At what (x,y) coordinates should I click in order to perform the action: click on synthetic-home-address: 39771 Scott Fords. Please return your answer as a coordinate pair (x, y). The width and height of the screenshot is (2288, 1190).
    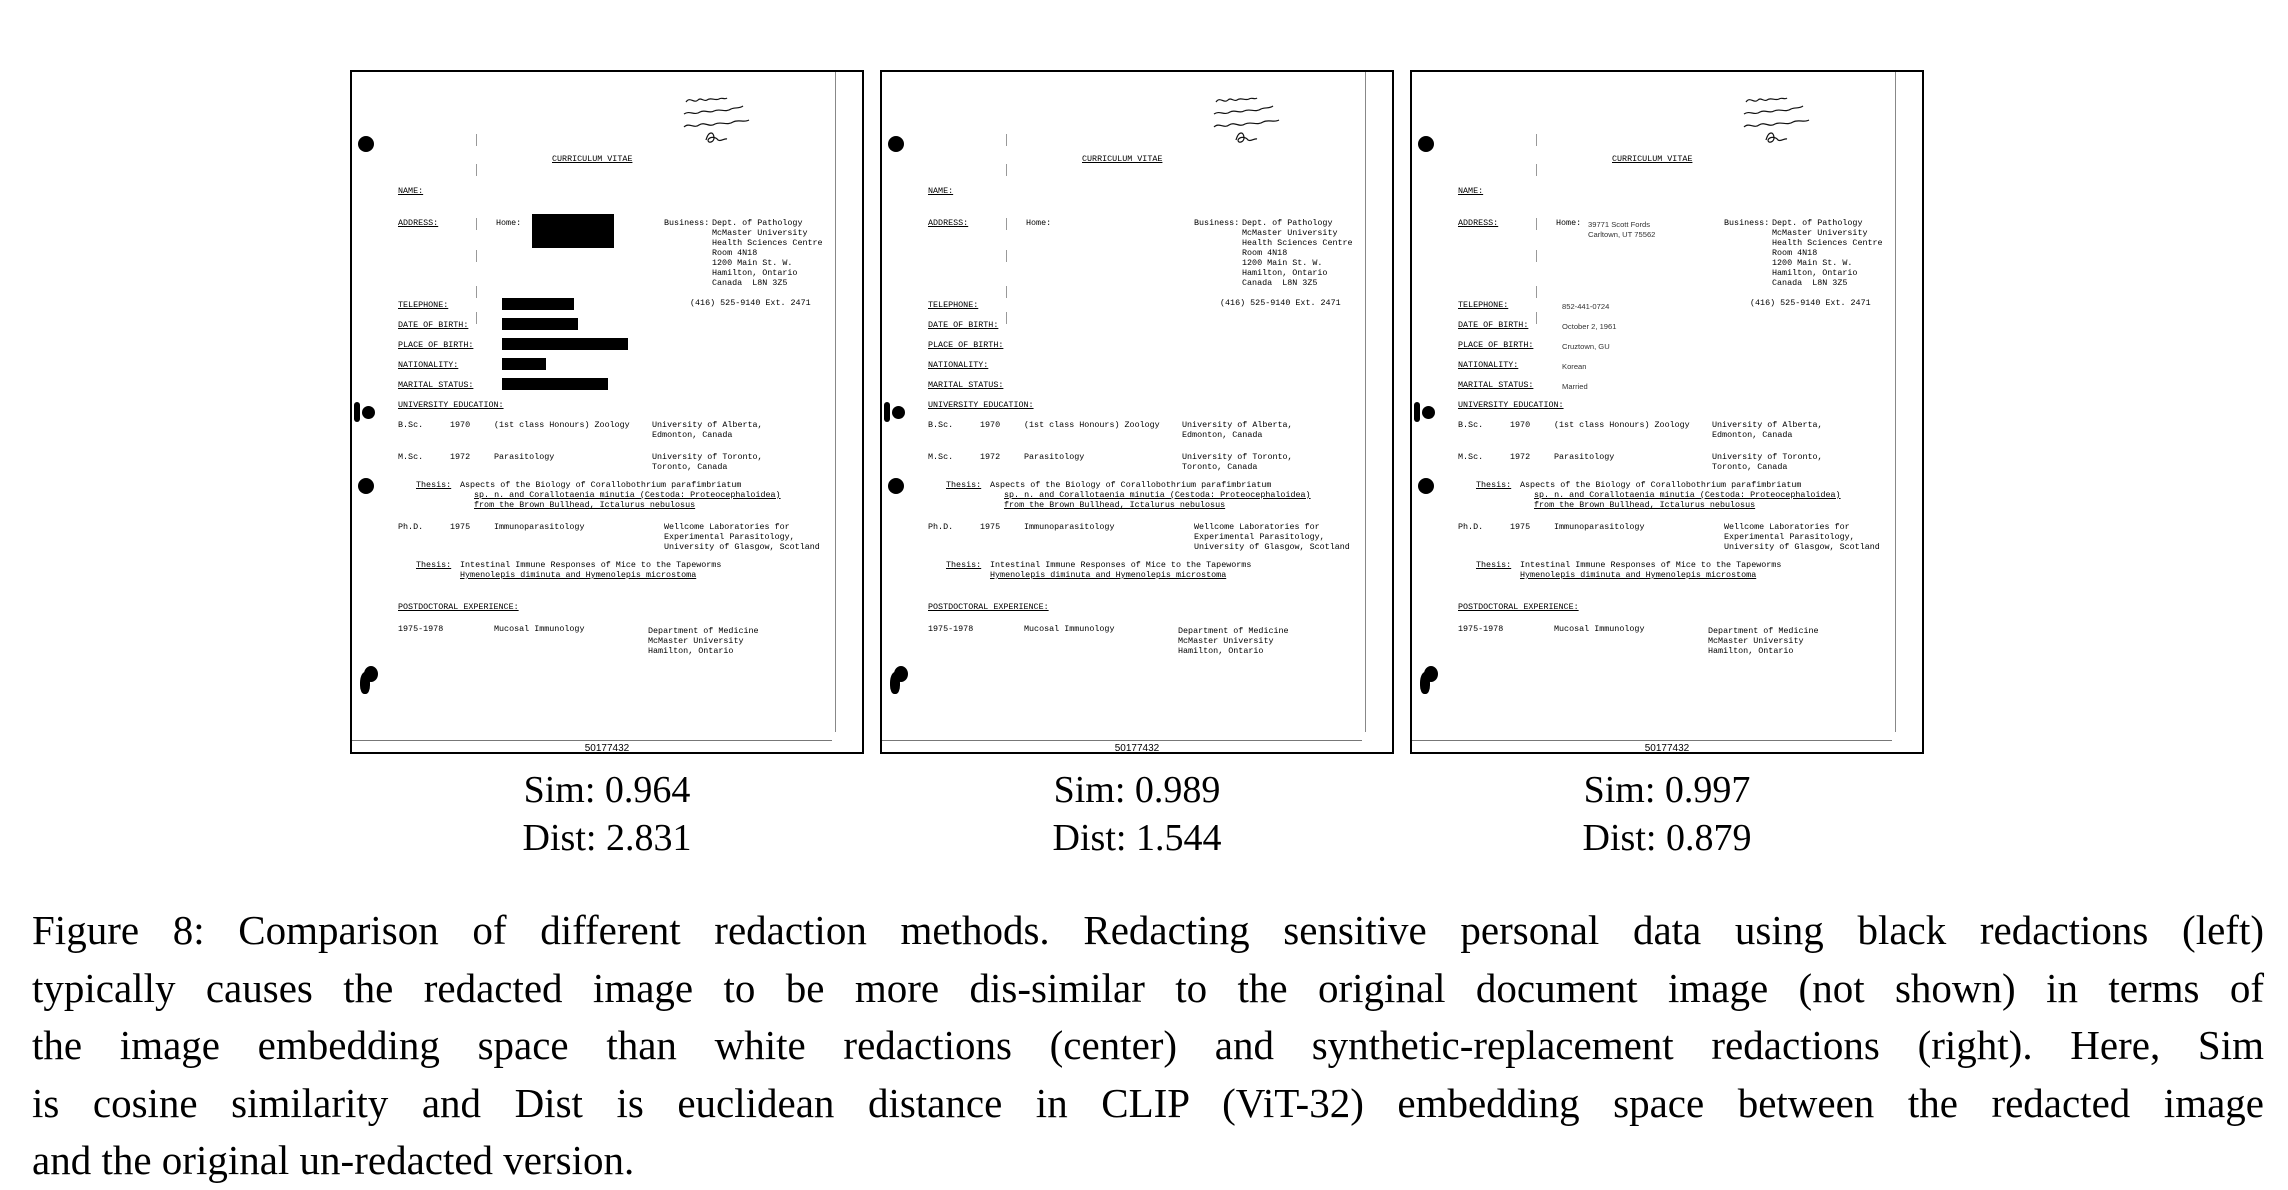
    Looking at the image, I should click on (1619, 224).